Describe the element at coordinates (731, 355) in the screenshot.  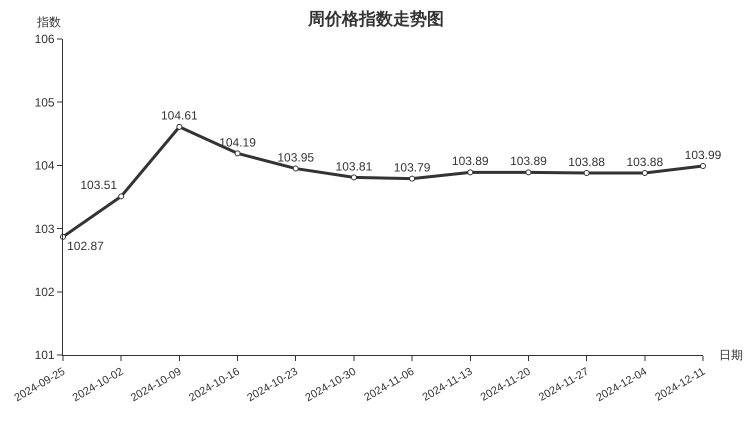
I see `x-axis-title: 日期` at that location.